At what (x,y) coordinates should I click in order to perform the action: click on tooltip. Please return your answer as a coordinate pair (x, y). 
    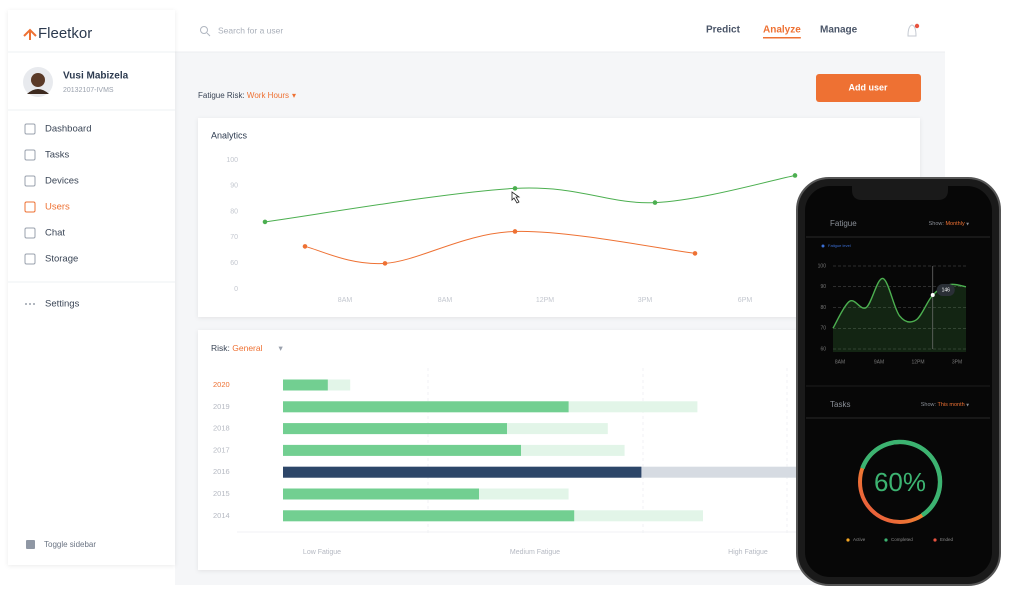
    Looking at the image, I should click on (945, 290).